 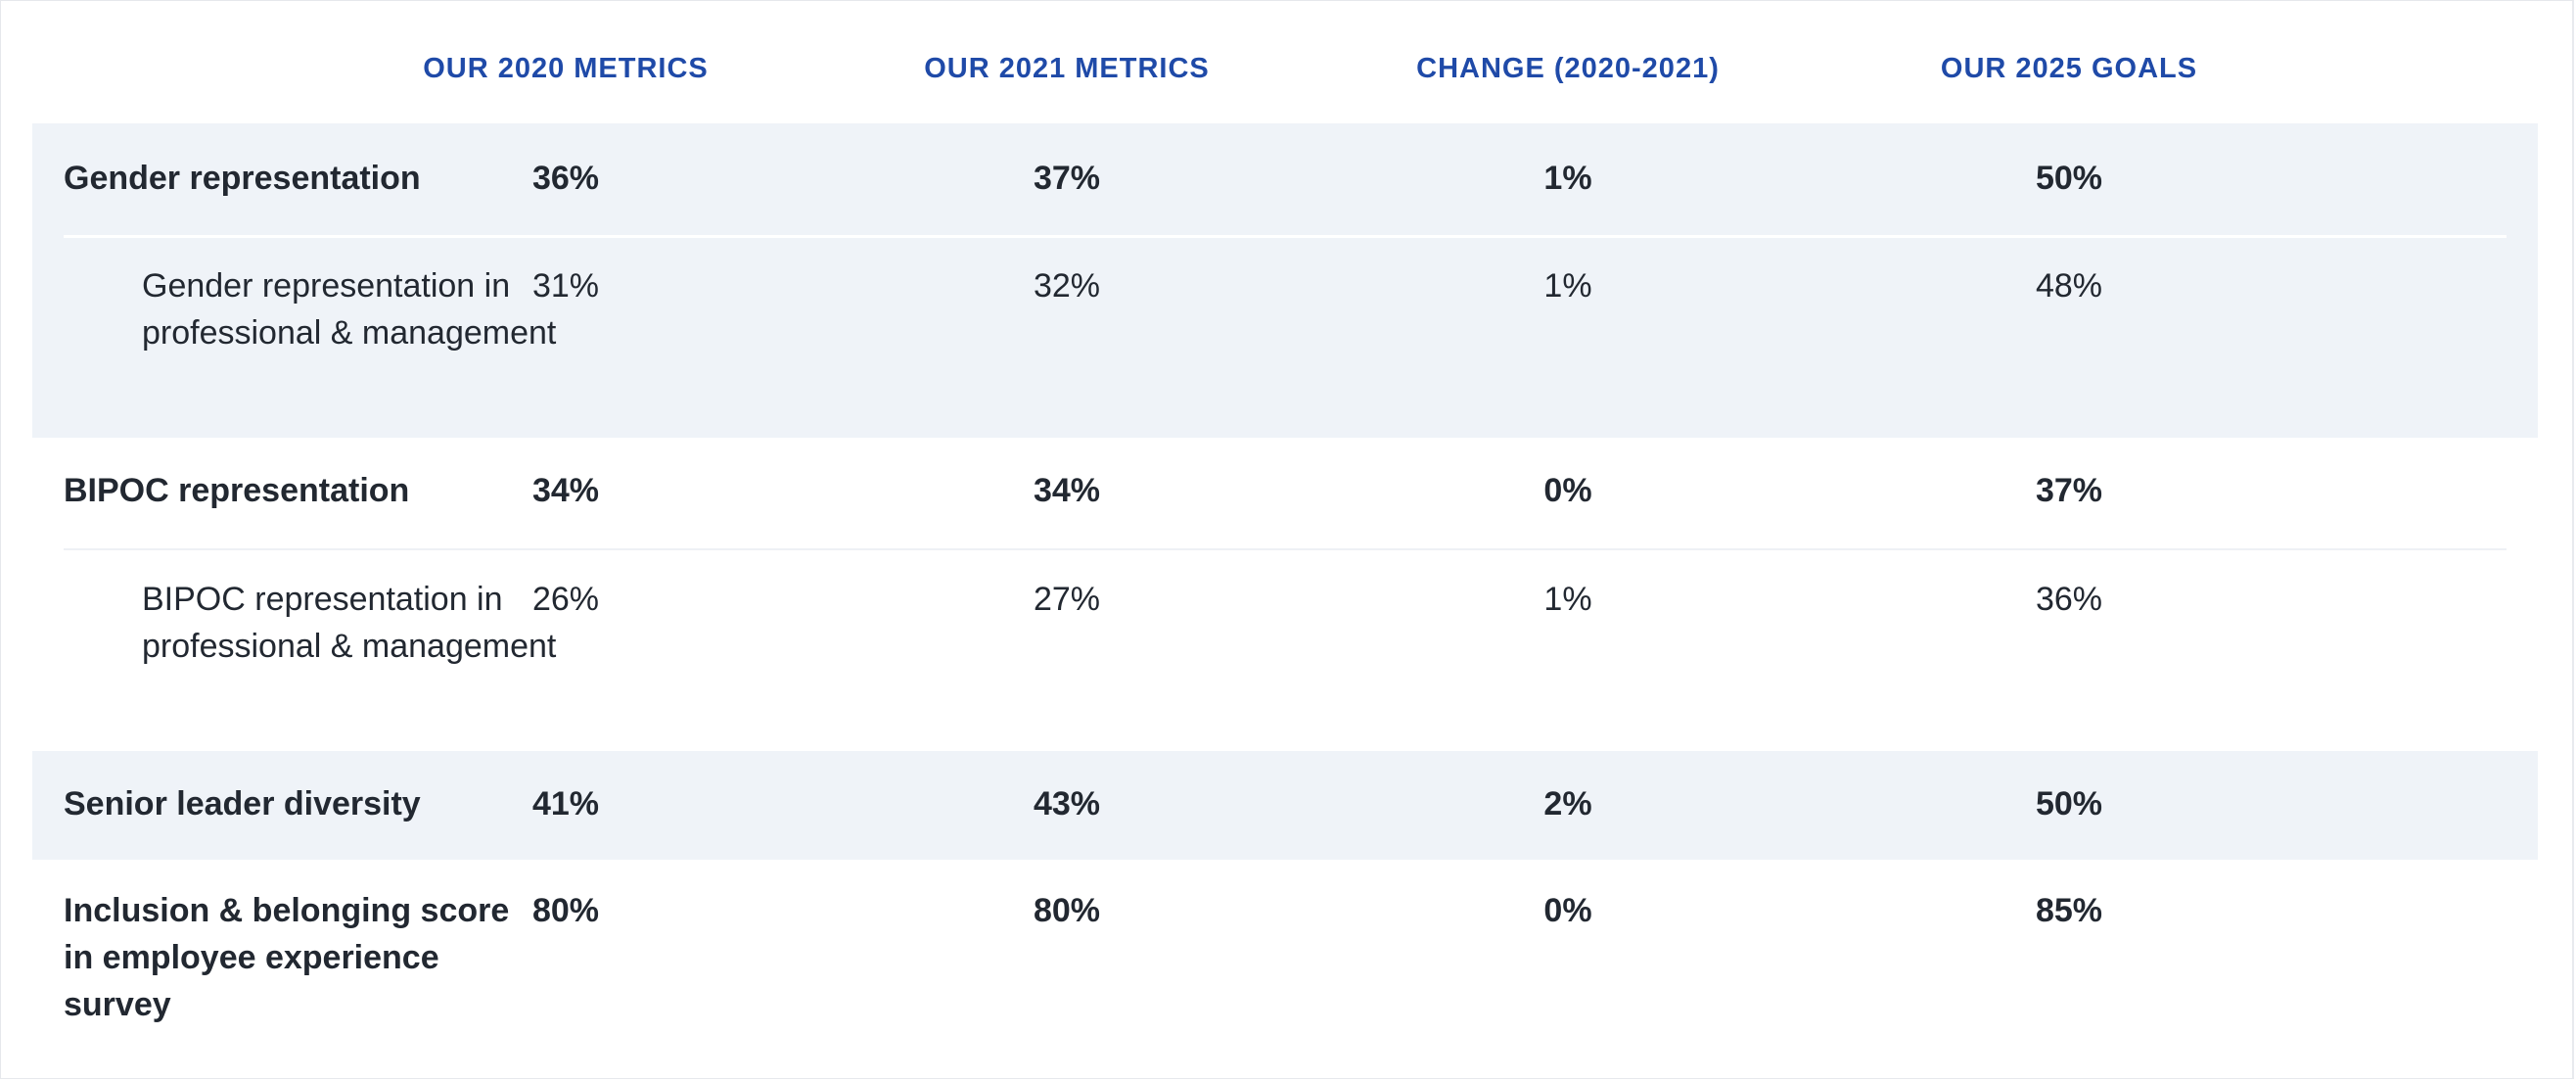 I want to click on bipoc-goal-value: 37%, so click(x=2069, y=490).